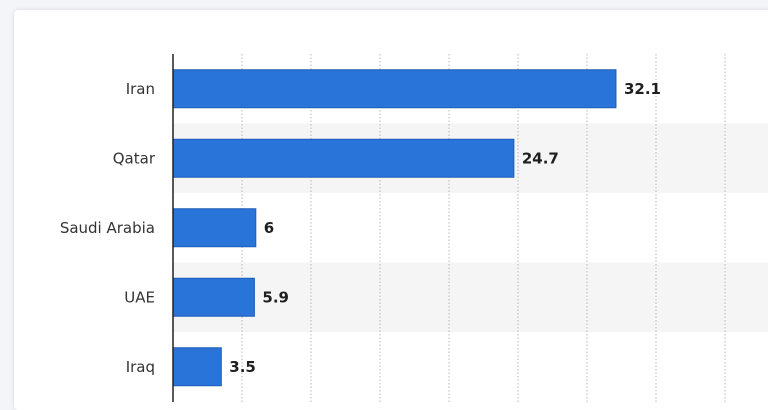 The image size is (768, 410). Describe the element at coordinates (197, 367) in the screenshot. I see `bar-iraq` at that location.